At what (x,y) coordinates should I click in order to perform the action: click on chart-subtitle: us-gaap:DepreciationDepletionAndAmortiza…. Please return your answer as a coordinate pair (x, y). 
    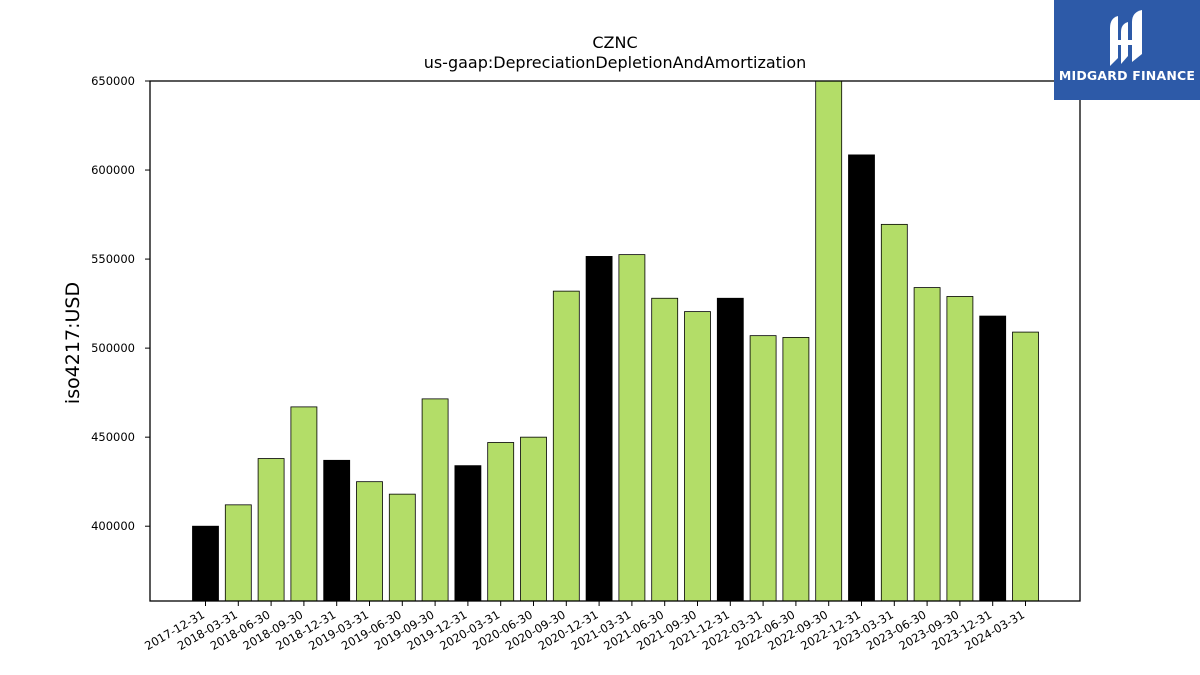
    Looking at the image, I should click on (615, 62).